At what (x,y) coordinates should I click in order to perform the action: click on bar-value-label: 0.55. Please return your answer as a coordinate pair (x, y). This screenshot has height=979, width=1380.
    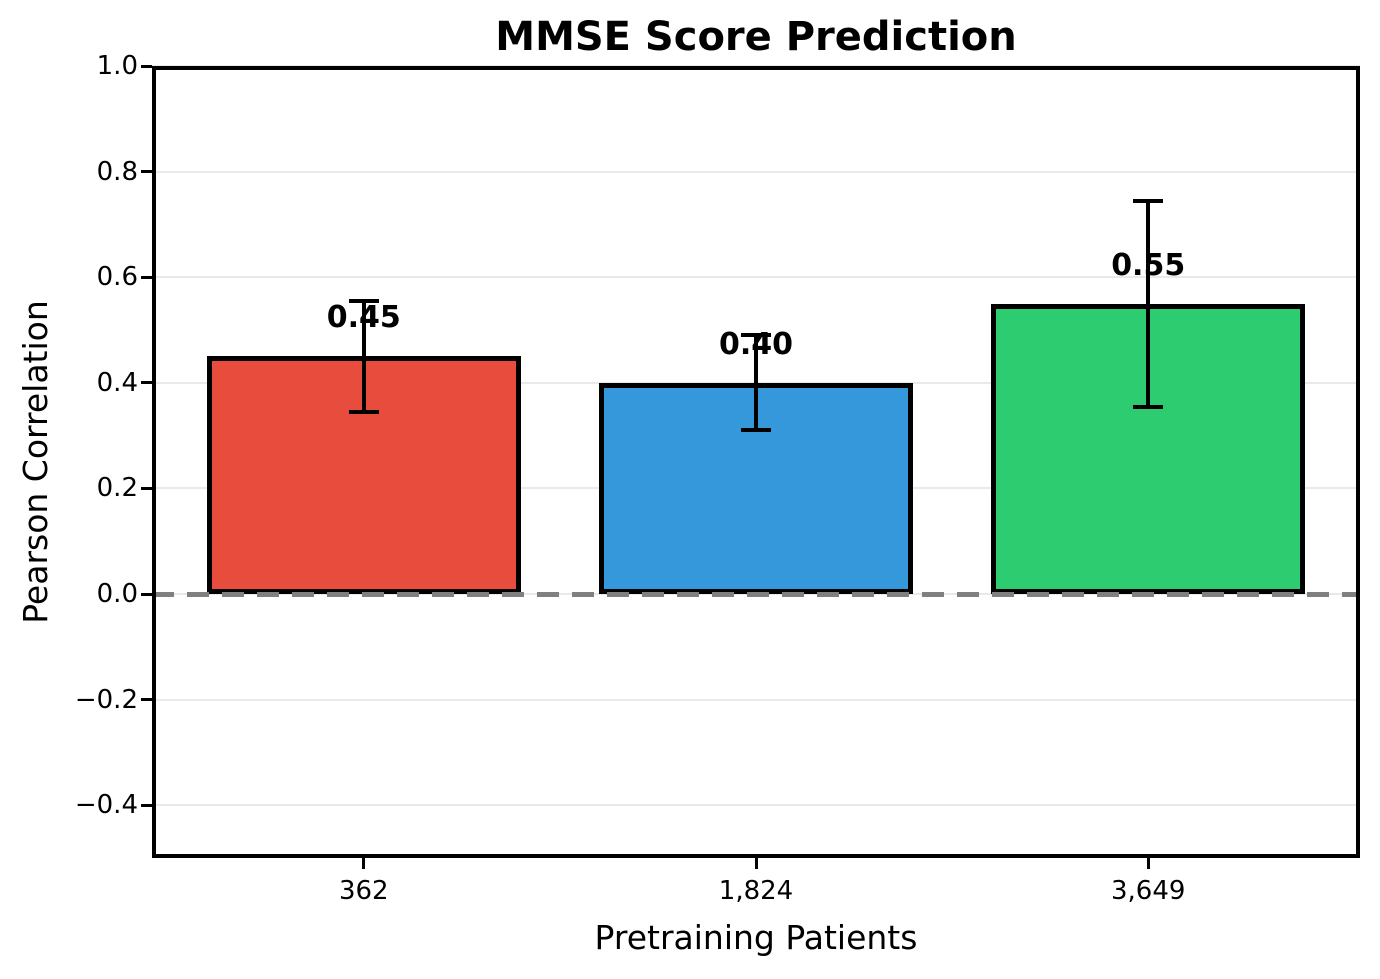
    Looking at the image, I should click on (1148, 265).